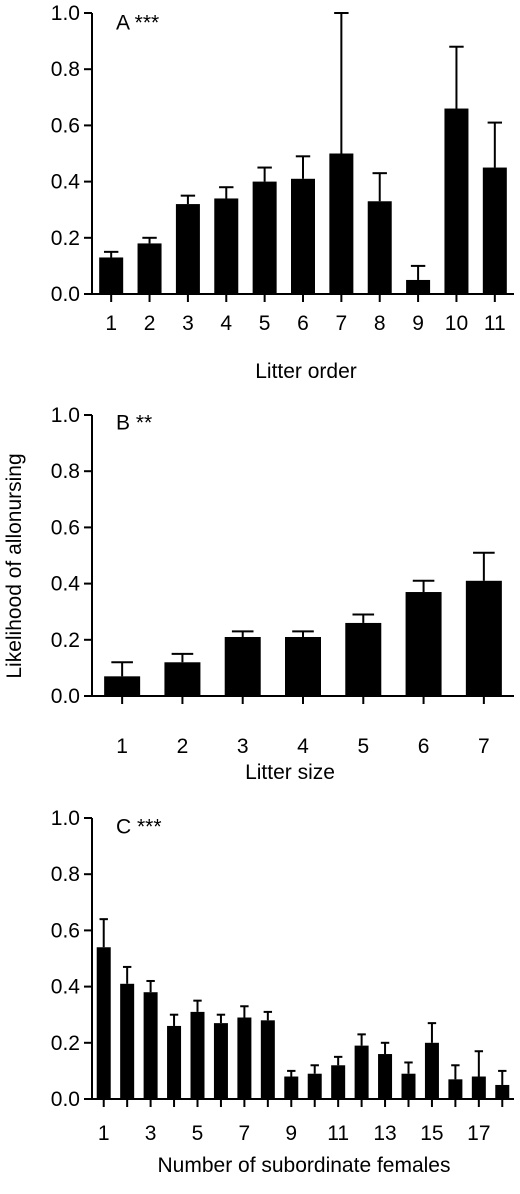  I want to click on x-tick-label: 10, so click(456, 323).